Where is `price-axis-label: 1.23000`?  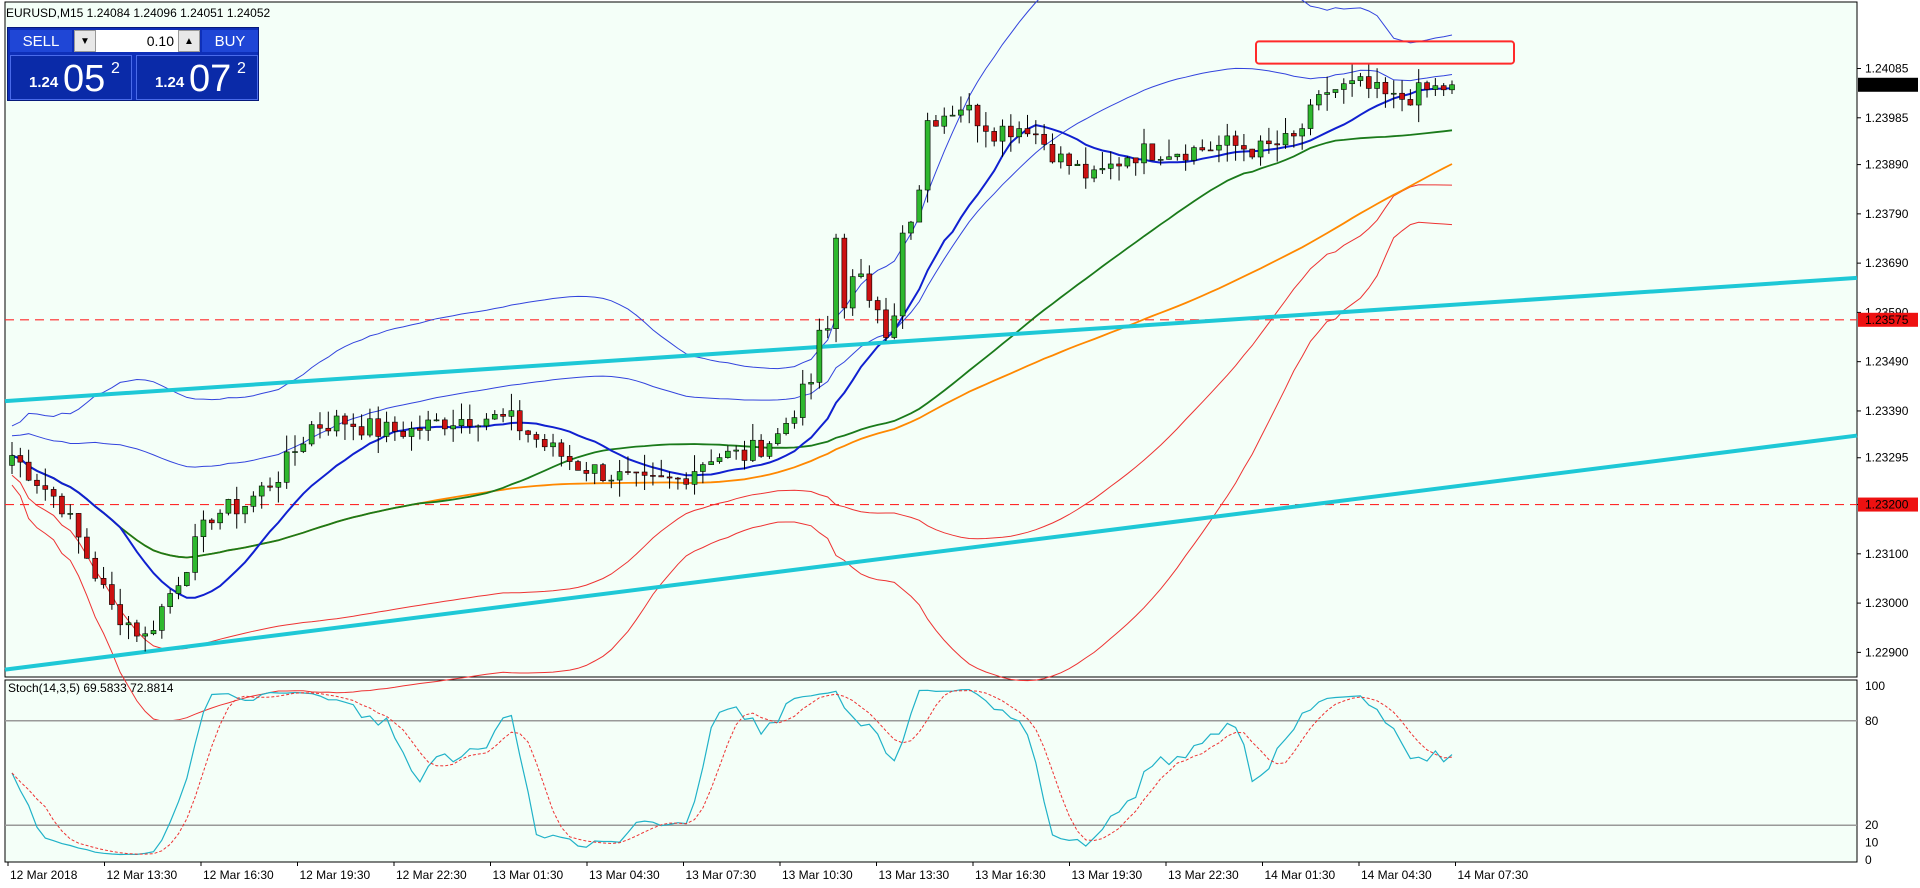
price-axis-label: 1.23000 is located at coordinates (1887, 603).